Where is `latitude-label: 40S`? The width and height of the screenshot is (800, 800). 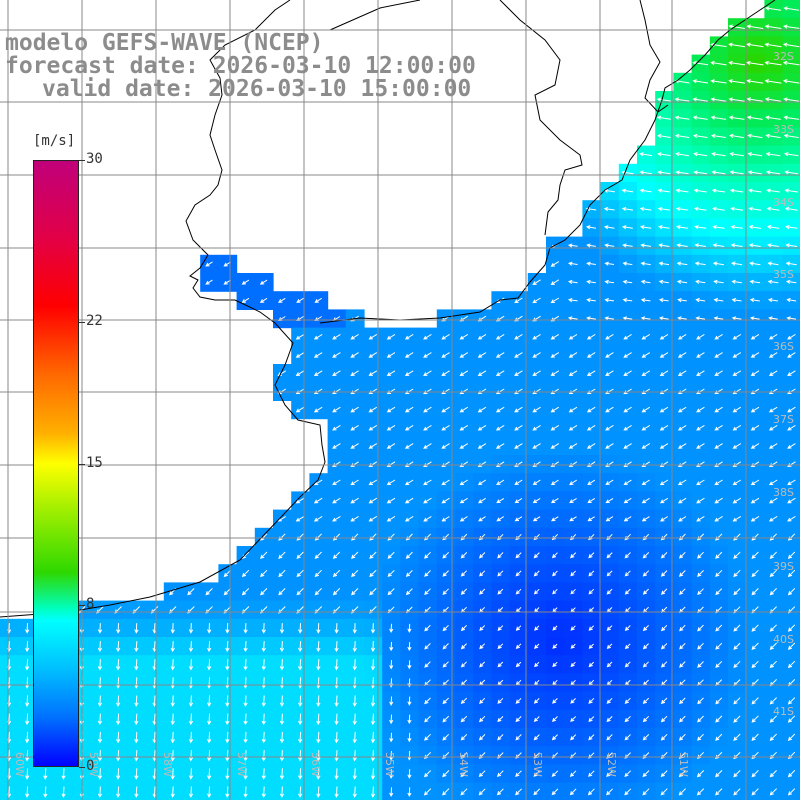 latitude-label: 40S is located at coordinates (783, 639).